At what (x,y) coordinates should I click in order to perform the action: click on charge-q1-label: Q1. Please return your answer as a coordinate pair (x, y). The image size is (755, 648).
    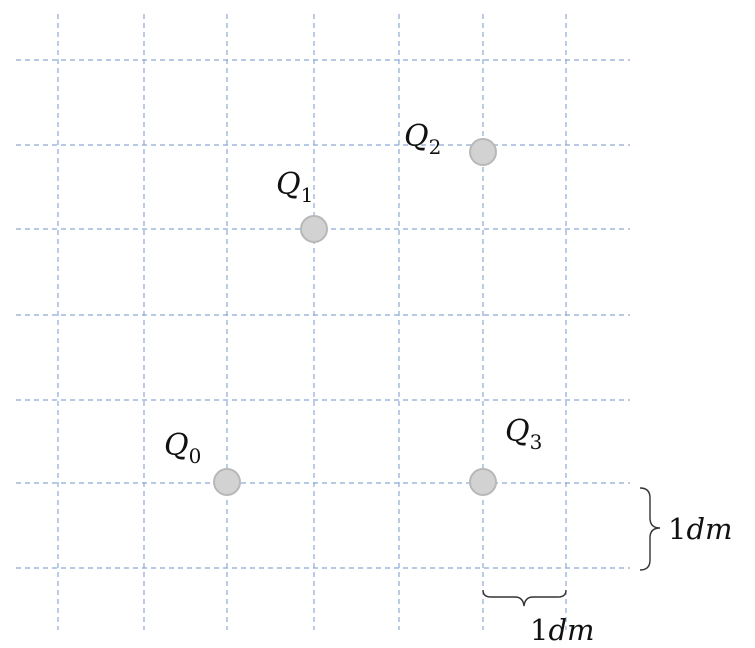
    Looking at the image, I should click on (294, 187).